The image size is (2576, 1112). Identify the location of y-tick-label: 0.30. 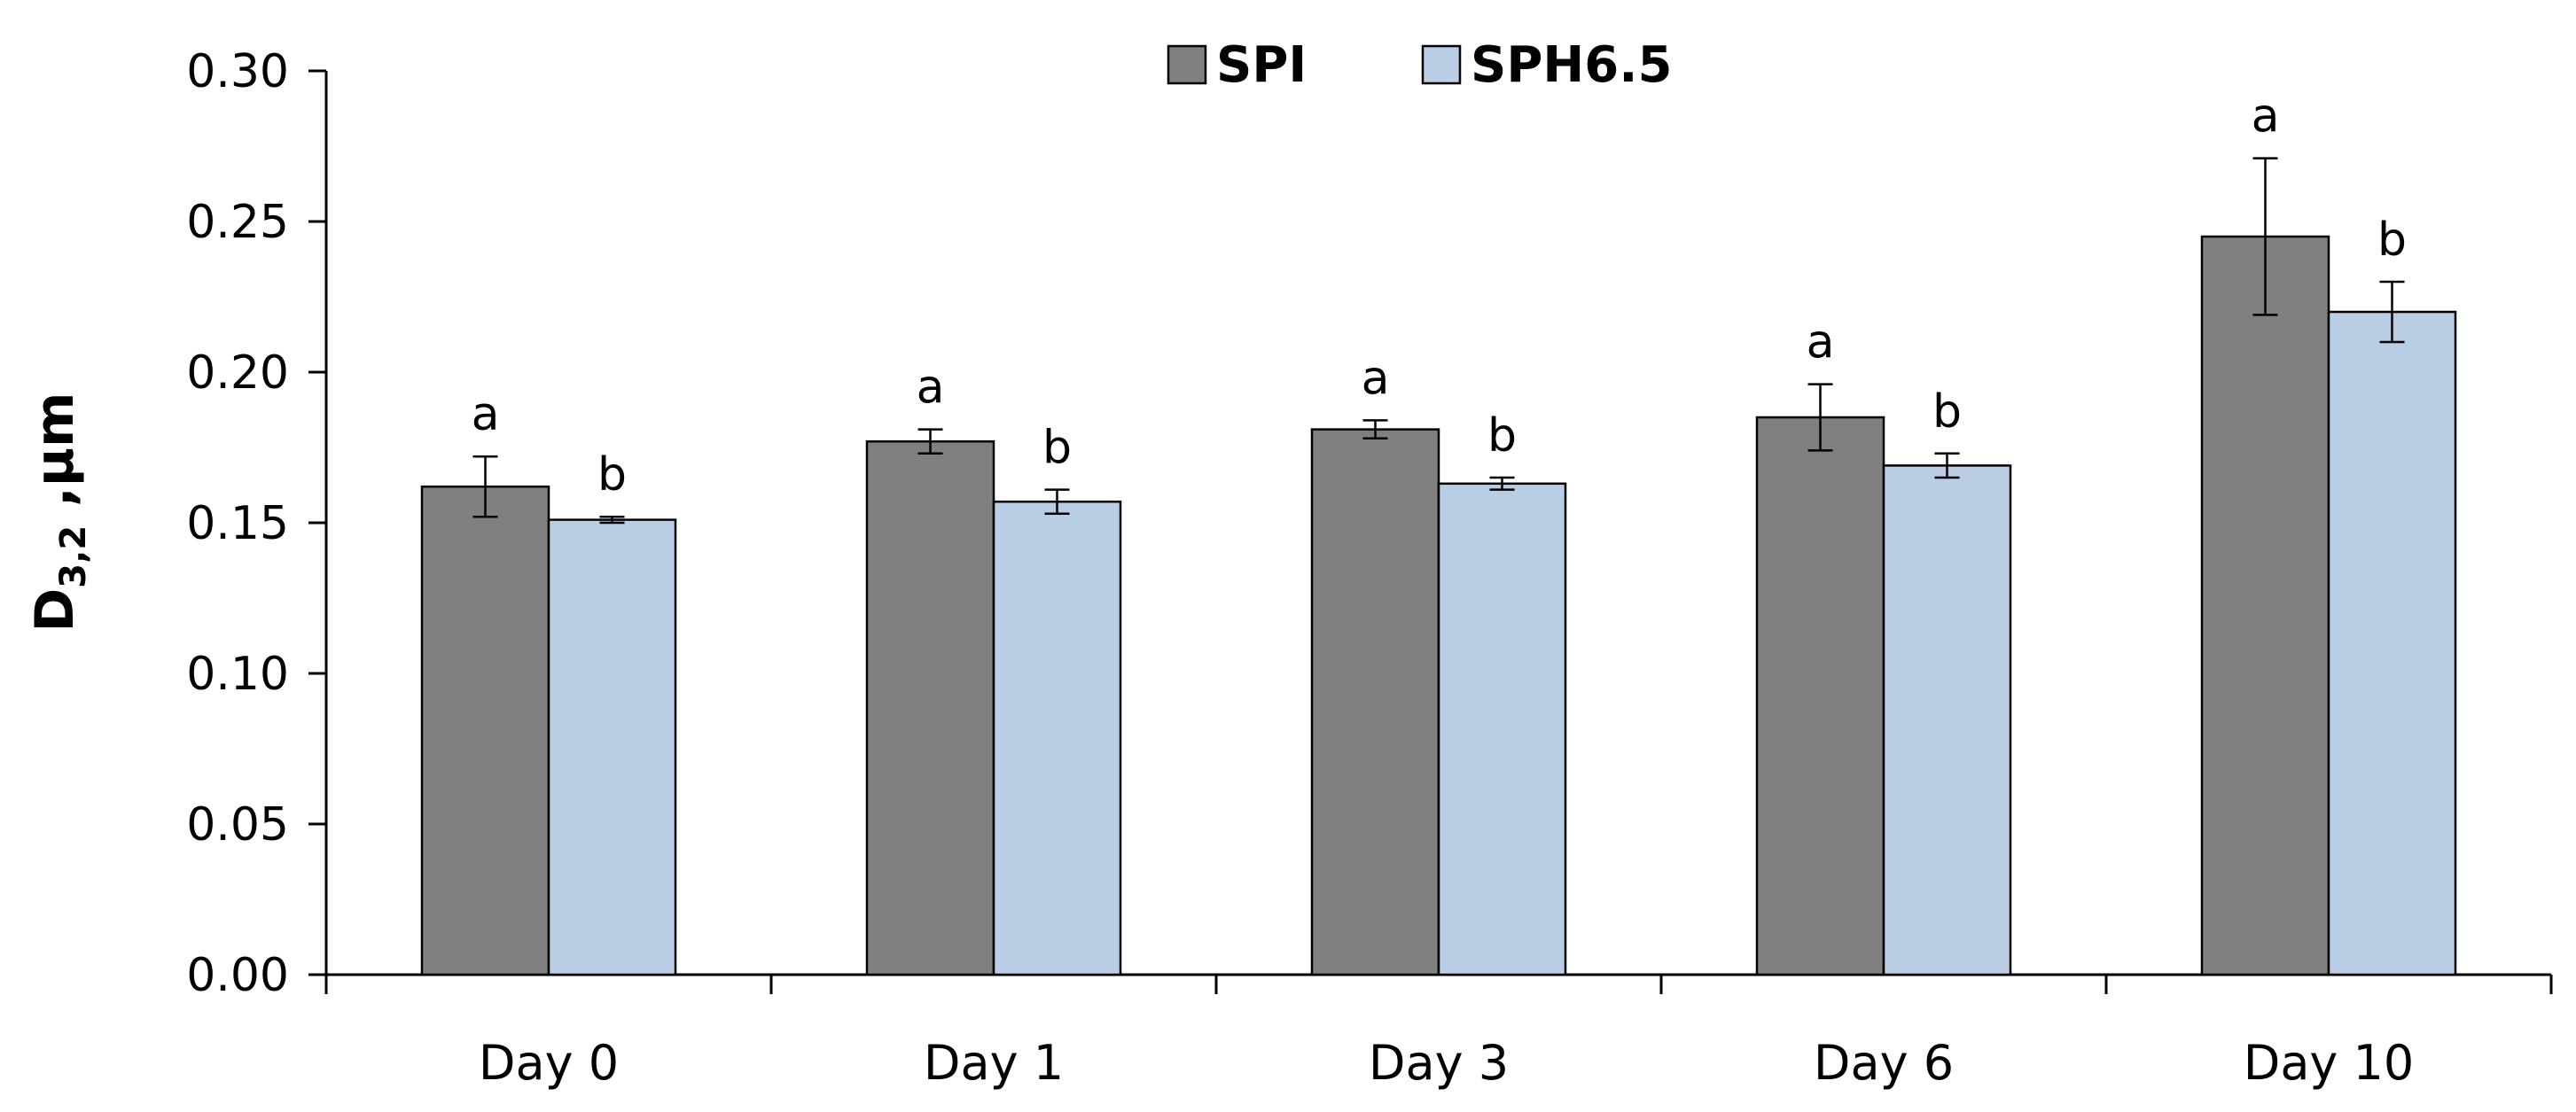
(237, 71).